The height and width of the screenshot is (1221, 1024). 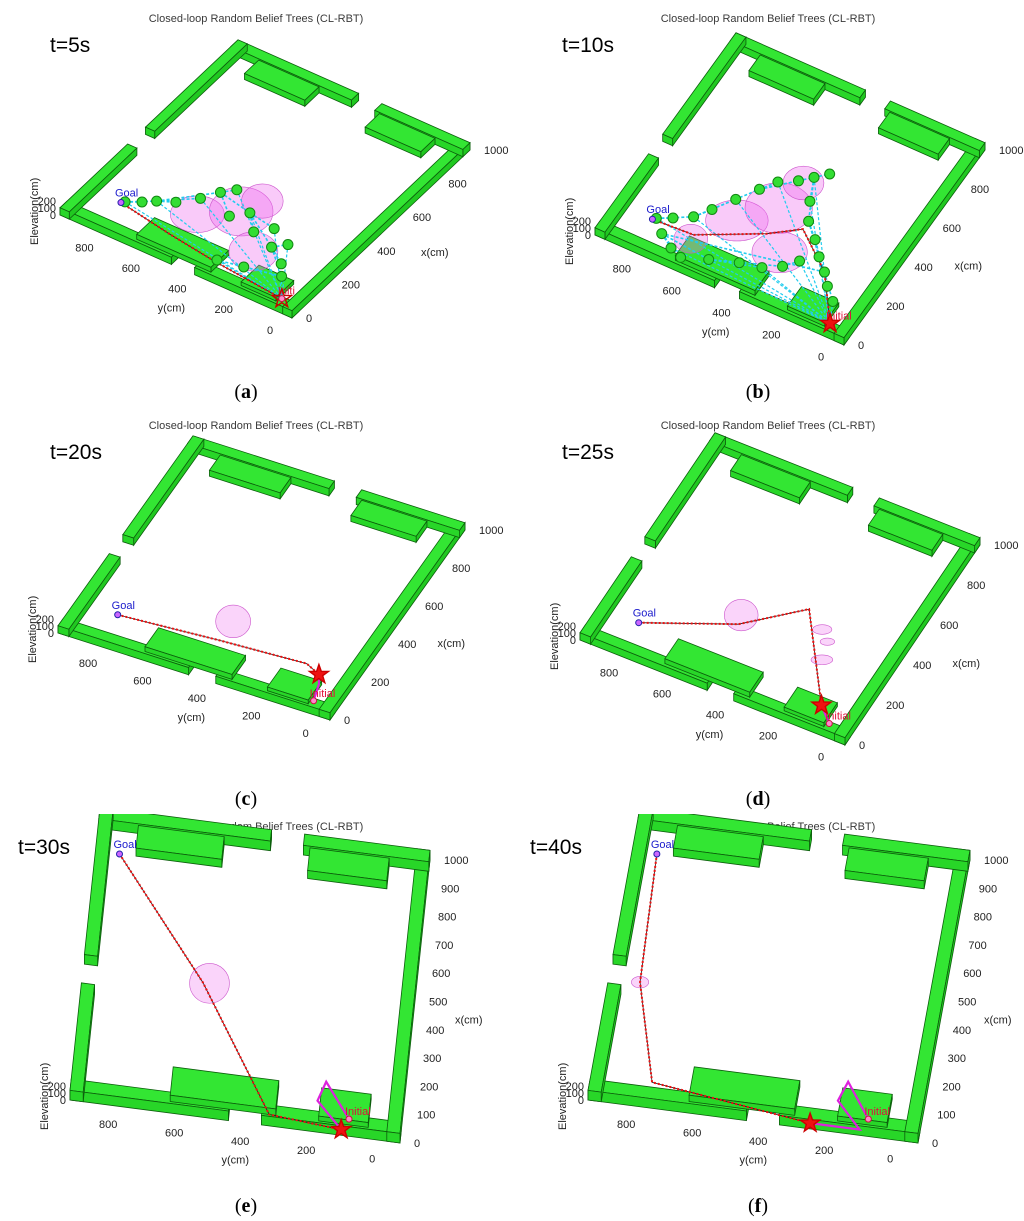 What do you see at coordinates (57, 1094) in the screenshot?
I see `z-tick-1: 100` at bounding box center [57, 1094].